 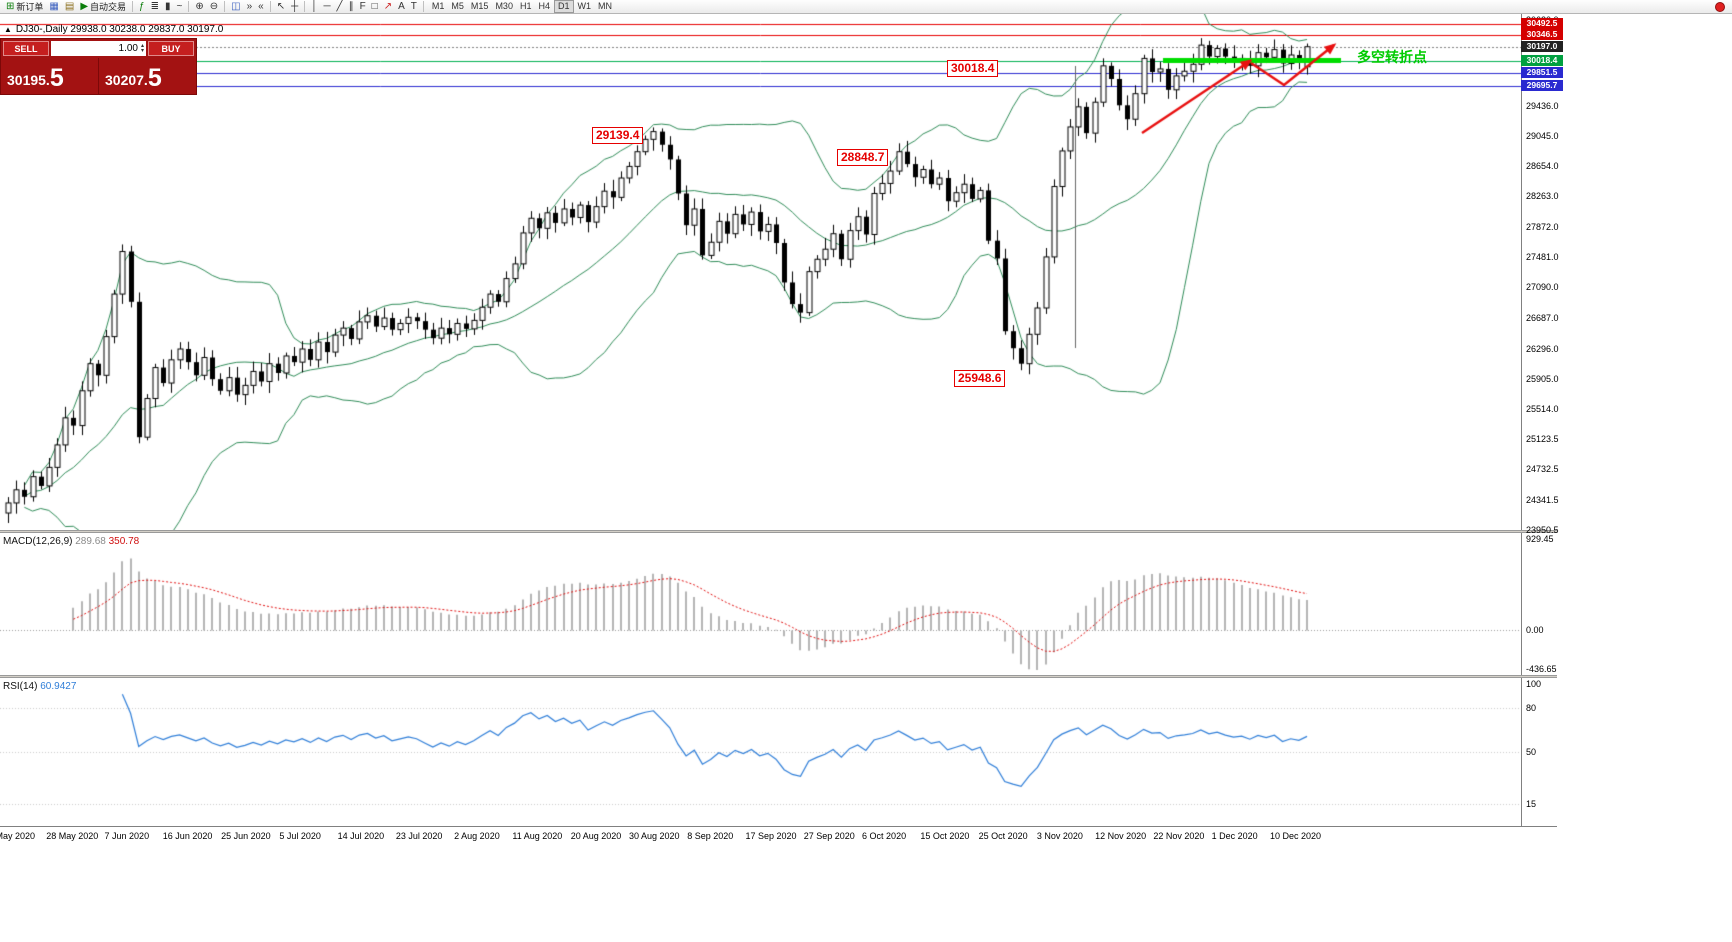 What do you see at coordinates (142, 6) in the screenshot?
I see `indicators-icon: ƒ` at bounding box center [142, 6].